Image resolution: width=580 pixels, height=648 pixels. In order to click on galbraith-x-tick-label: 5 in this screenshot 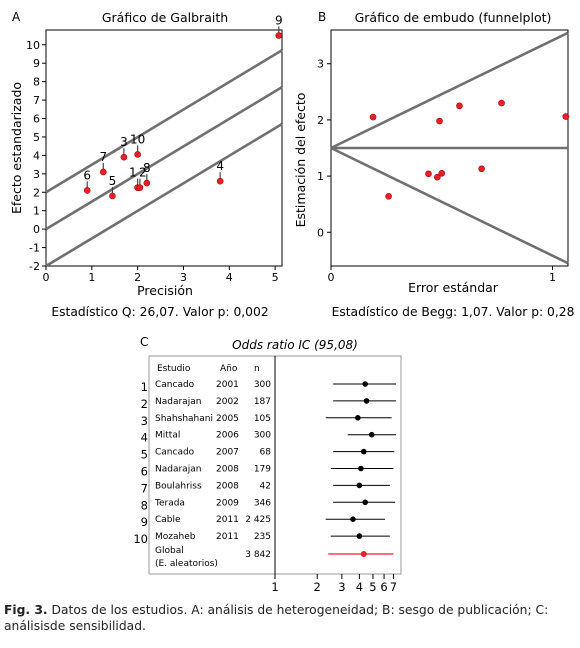, I will do `click(275, 277)`.